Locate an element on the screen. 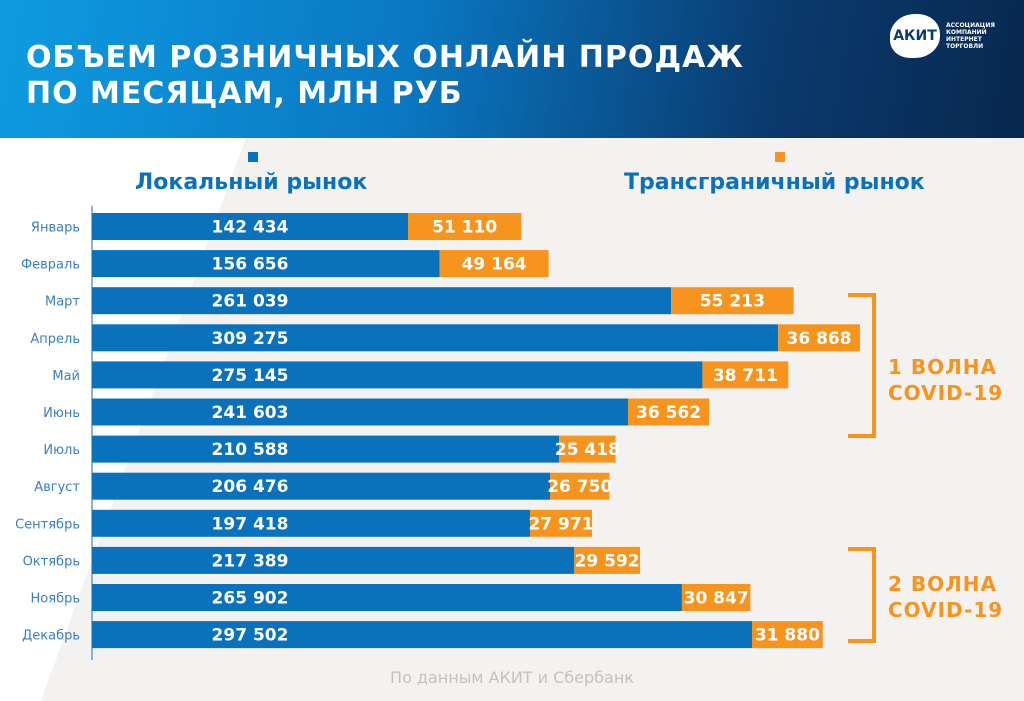 This screenshot has width=1024, height=701. legend-swatch-local is located at coordinates (253, 157).